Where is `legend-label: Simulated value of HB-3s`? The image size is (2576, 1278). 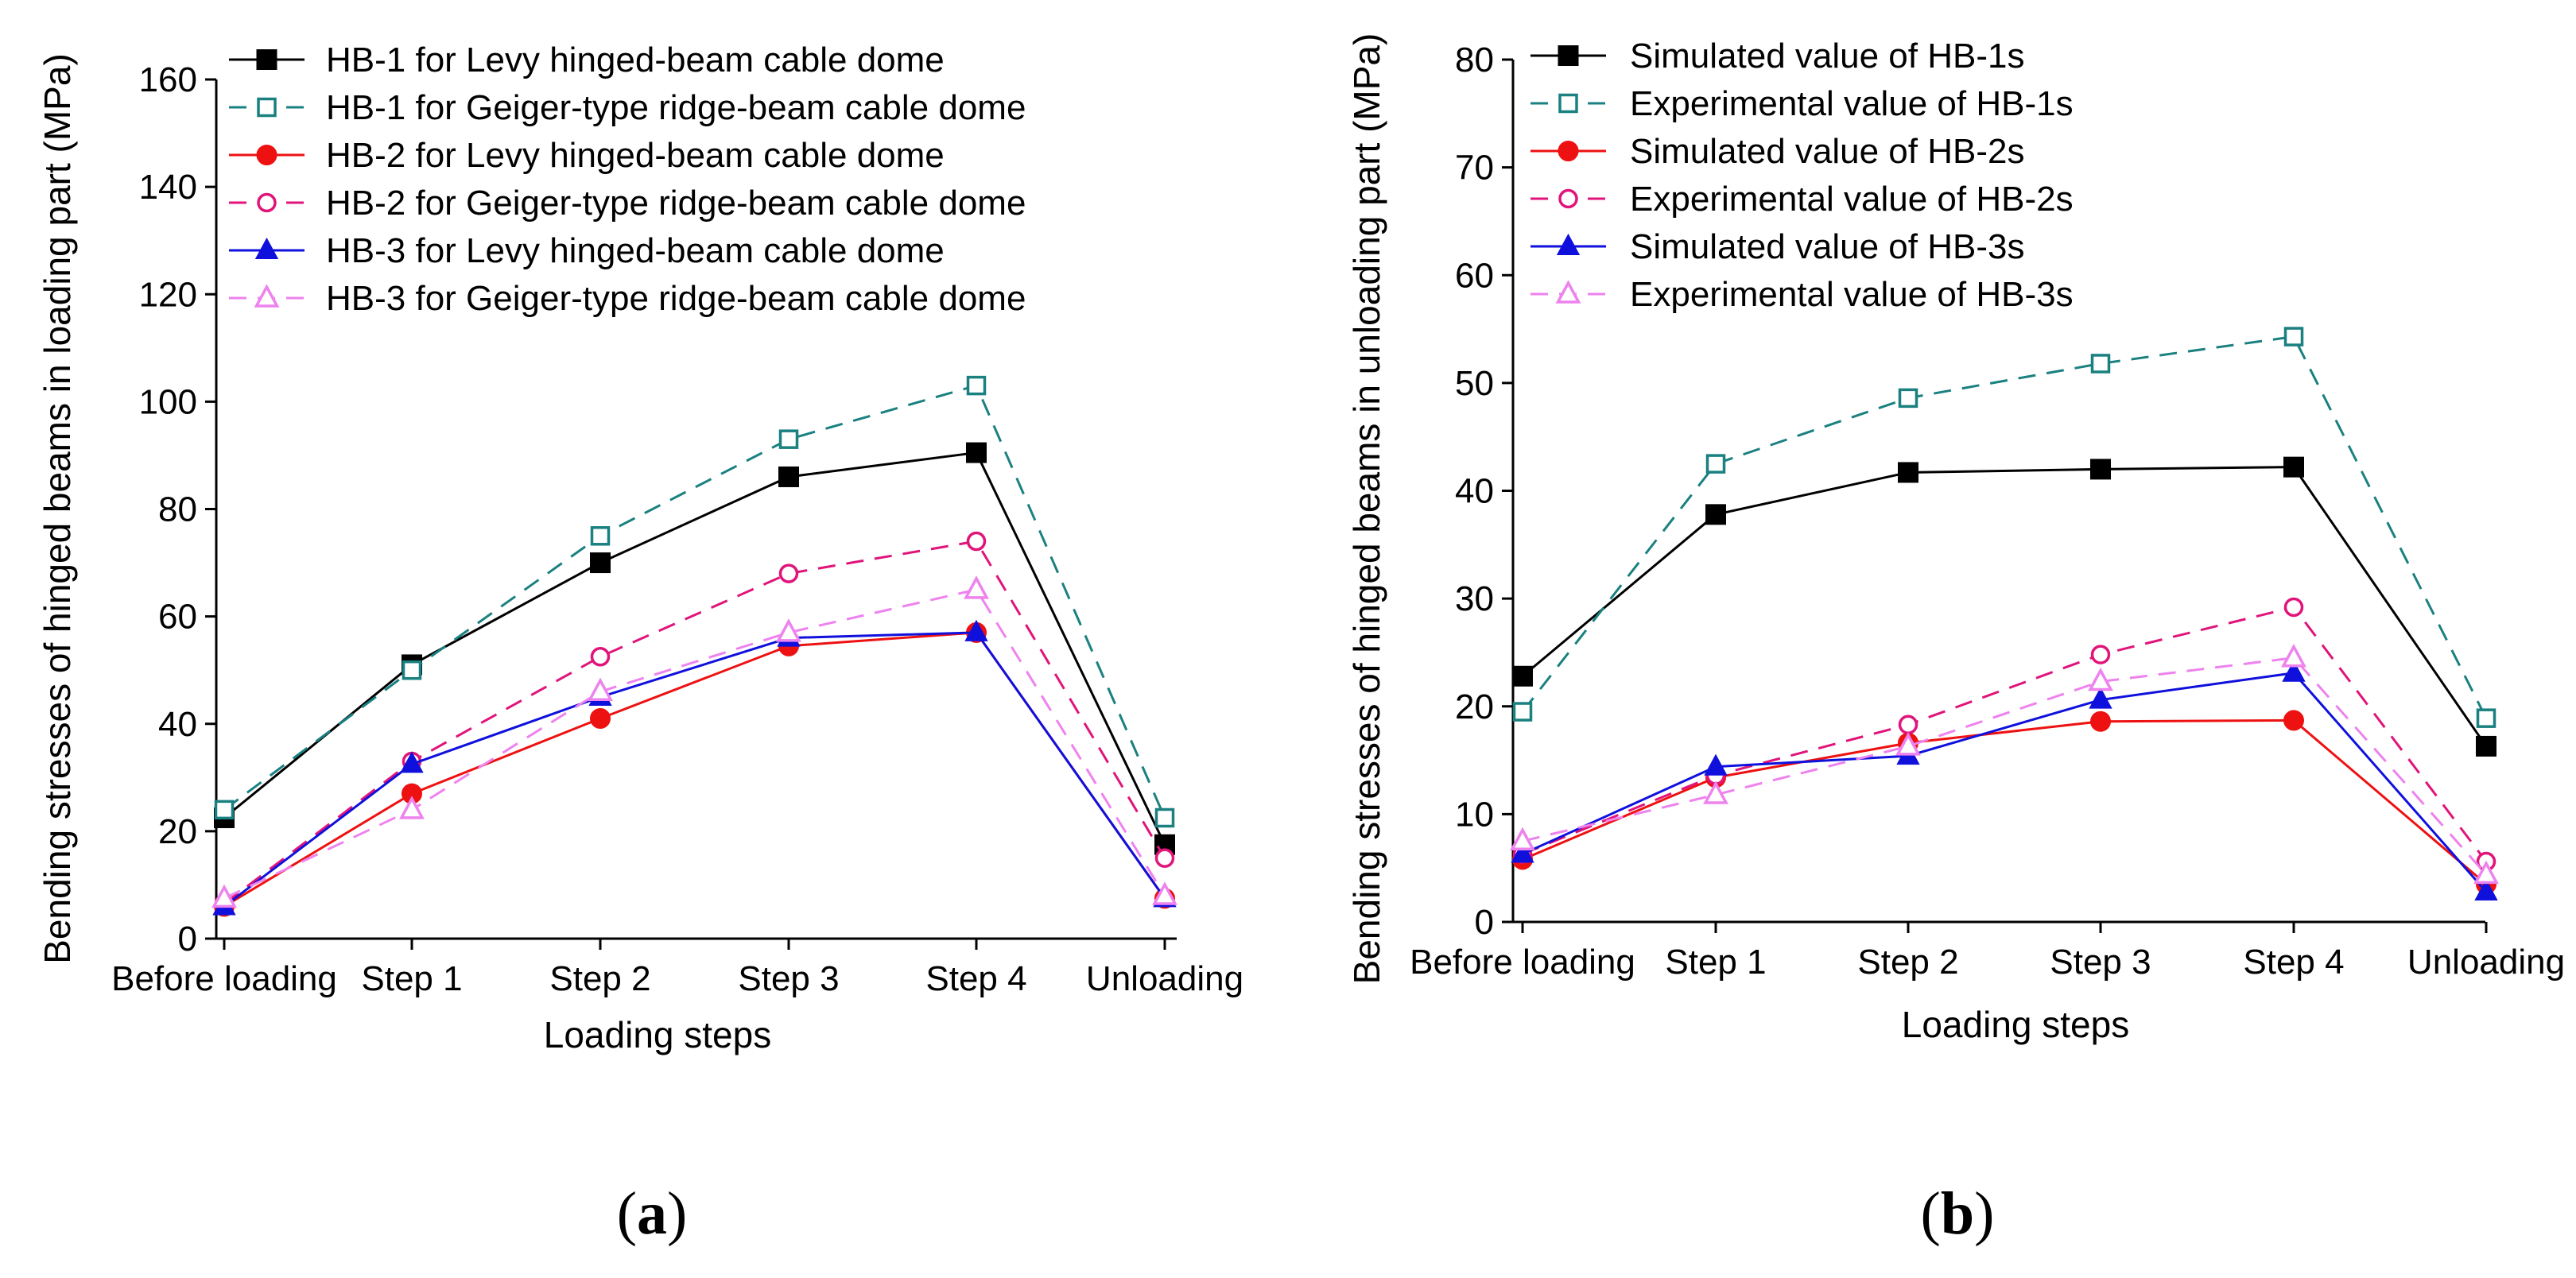 legend-label: Simulated value of HB-3s is located at coordinates (1827, 246).